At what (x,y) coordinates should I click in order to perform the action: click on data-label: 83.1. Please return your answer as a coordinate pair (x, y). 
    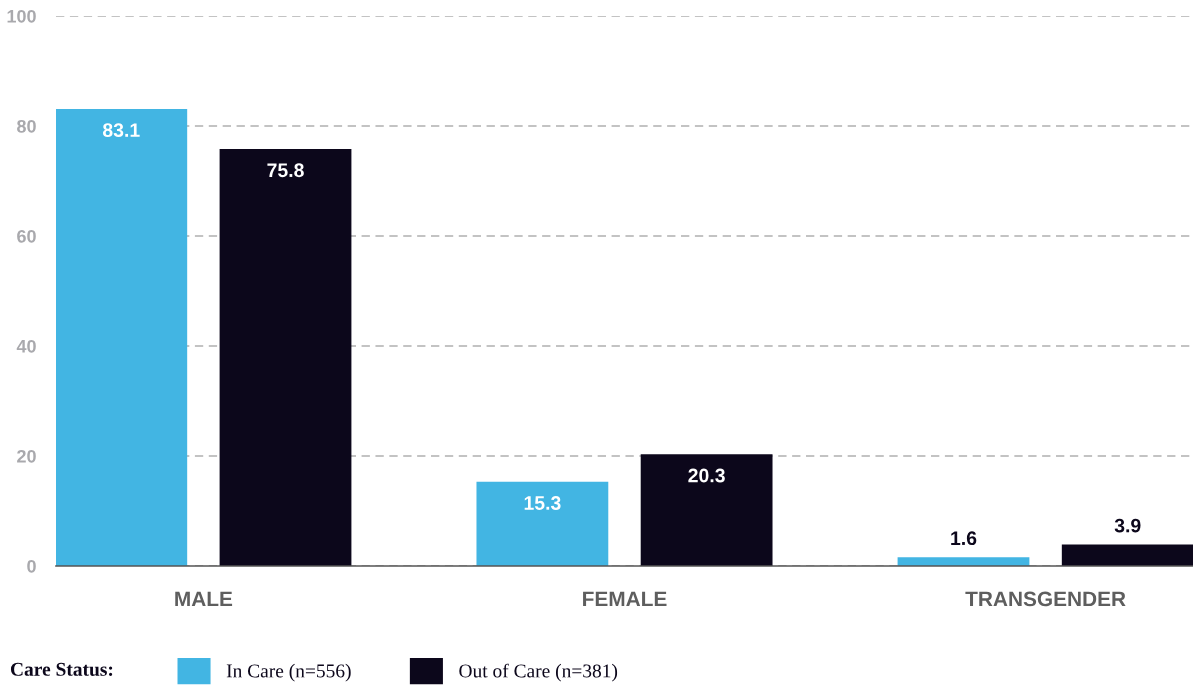
    Looking at the image, I should click on (121, 130).